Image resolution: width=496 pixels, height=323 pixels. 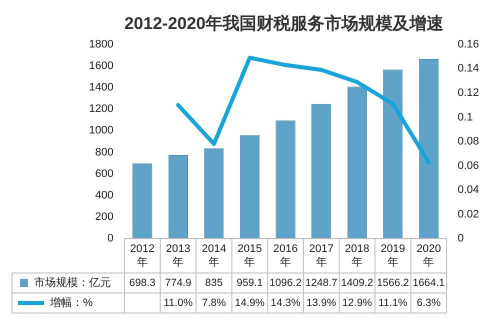 What do you see at coordinates (101, 44) in the screenshot?
I see `y-tick-label: 1800` at bounding box center [101, 44].